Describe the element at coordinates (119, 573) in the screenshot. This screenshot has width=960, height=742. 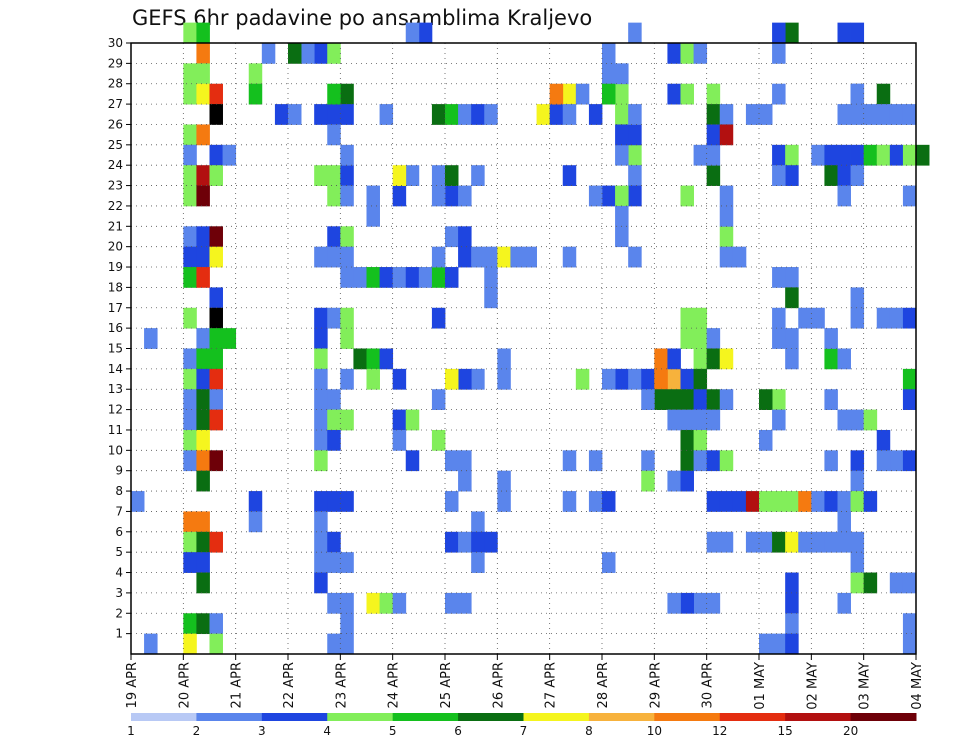
I see `y-tick-label: 4` at that location.